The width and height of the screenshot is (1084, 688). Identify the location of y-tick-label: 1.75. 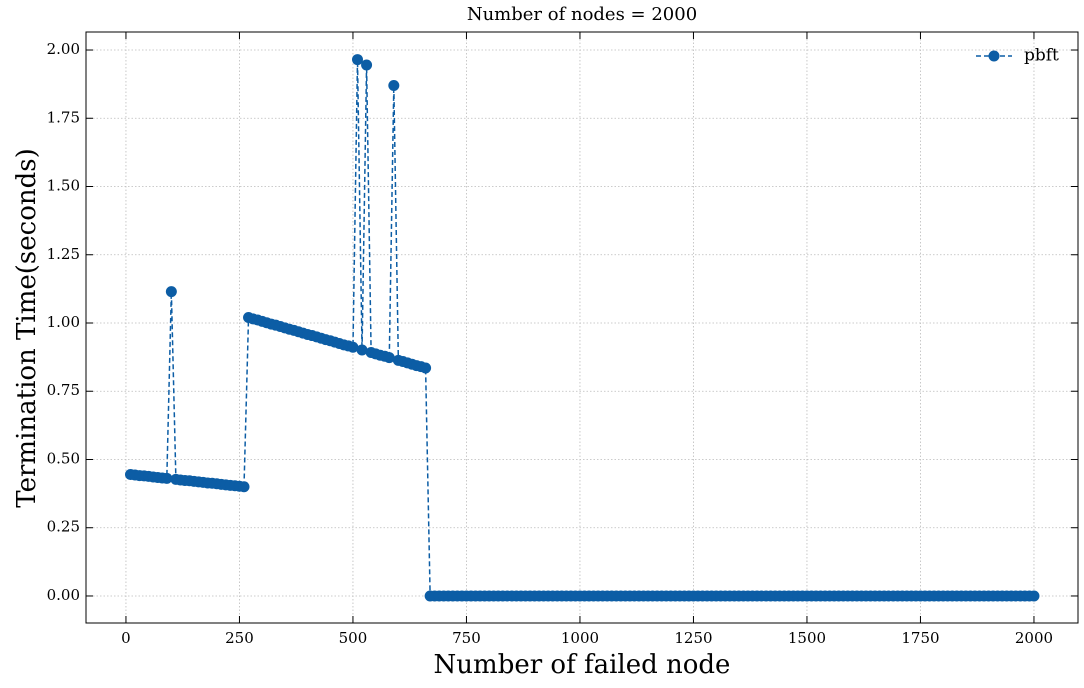
(63, 117).